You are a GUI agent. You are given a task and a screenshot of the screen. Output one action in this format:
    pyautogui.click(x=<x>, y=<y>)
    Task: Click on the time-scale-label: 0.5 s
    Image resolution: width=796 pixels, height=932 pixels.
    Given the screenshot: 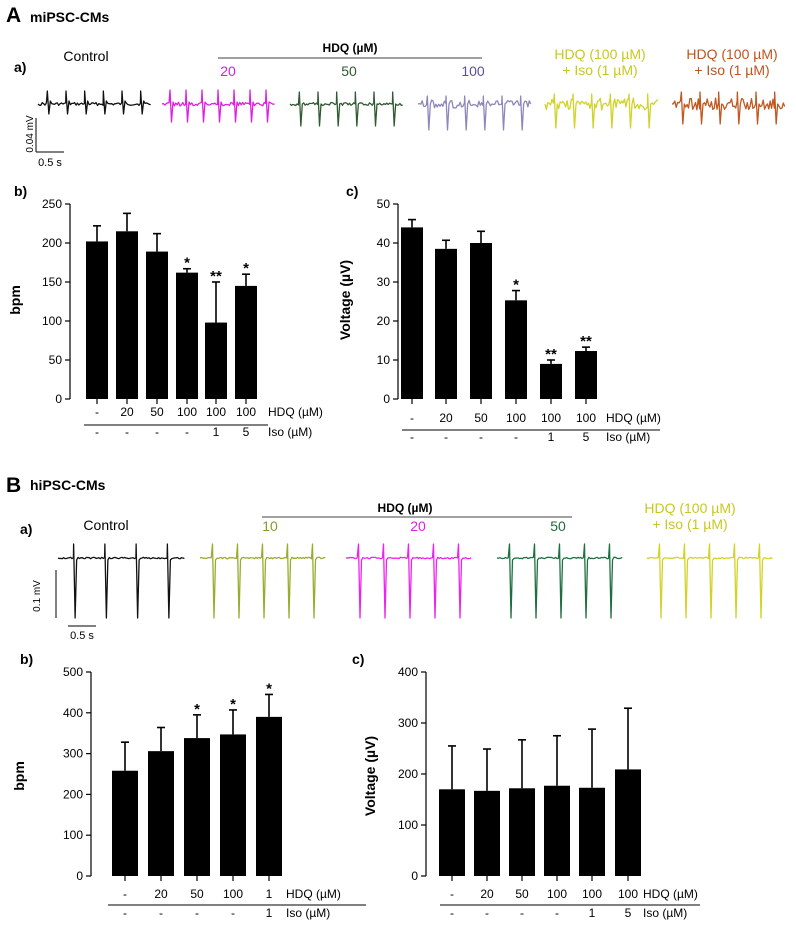 What is the action you would take?
    pyautogui.click(x=82, y=636)
    